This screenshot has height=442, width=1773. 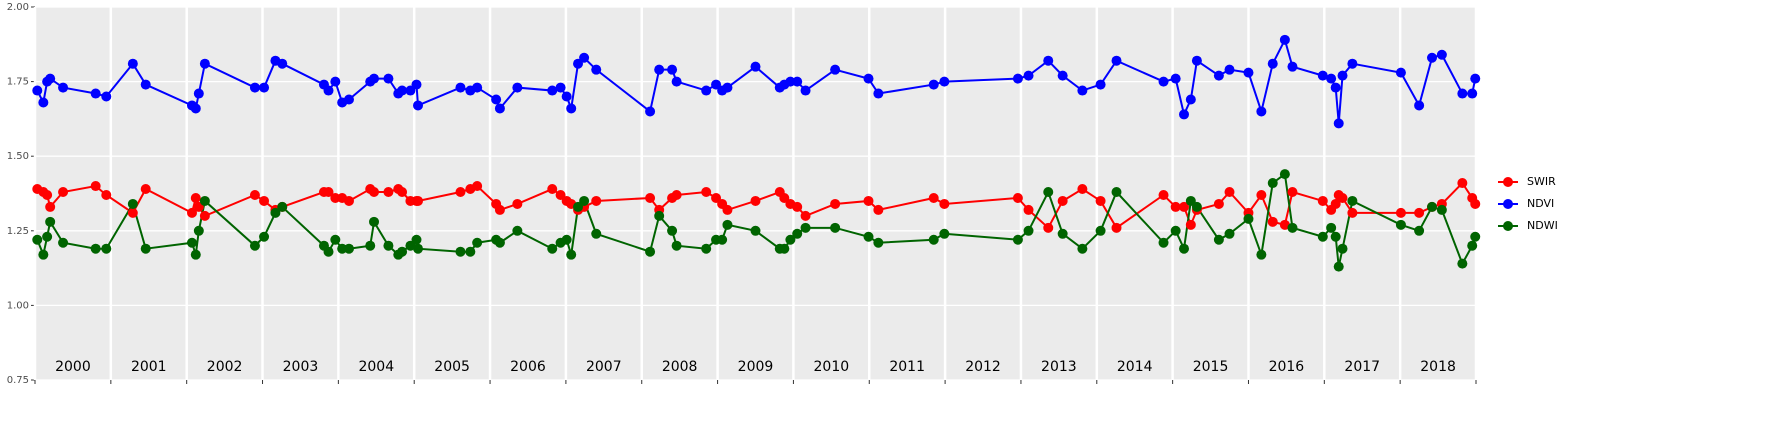 I want to click on year-label: 2014, so click(x=1135, y=367).